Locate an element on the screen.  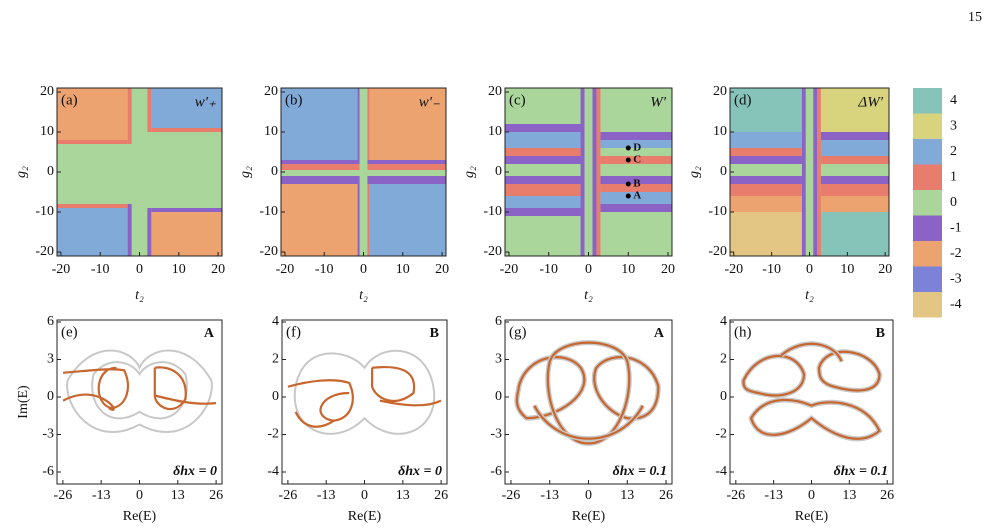
colorbar-label: 2 is located at coordinates (953, 151).